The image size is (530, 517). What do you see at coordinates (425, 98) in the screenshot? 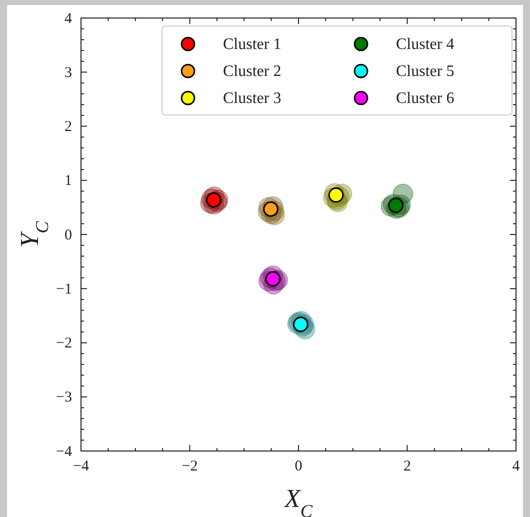
I see `legend-label: Cluster 6` at bounding box center [425, 98].